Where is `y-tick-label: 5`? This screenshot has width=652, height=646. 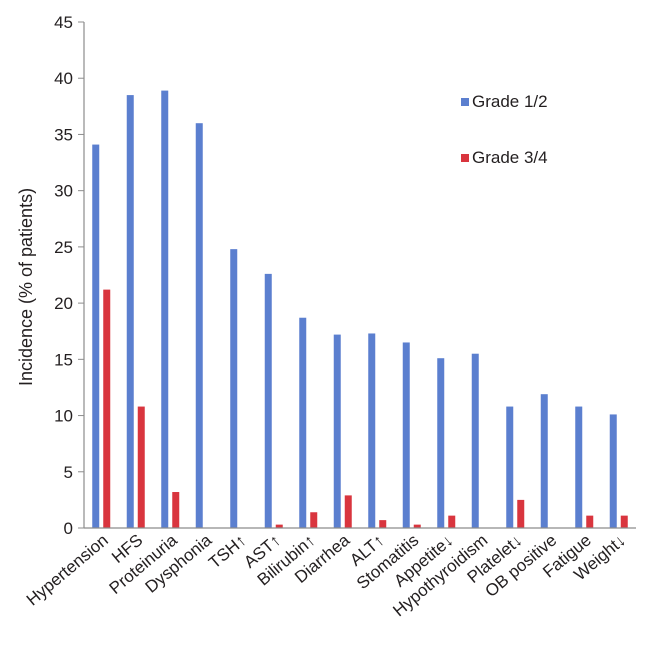
y-tick-label: 5 is located at coordinates (68, 472).